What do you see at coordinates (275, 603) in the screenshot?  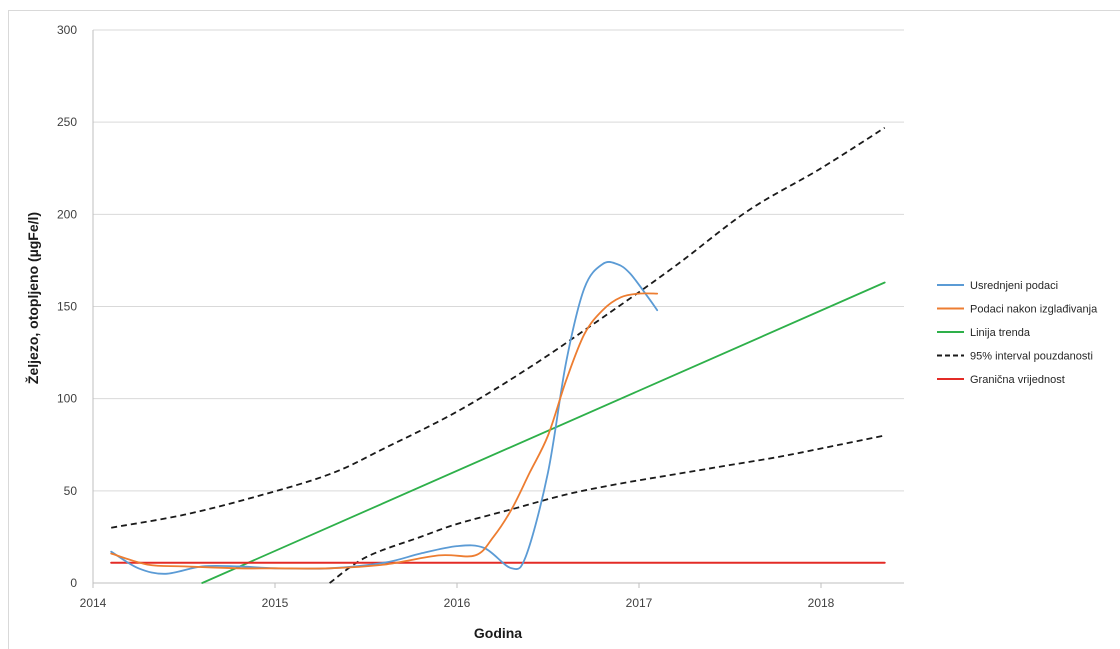 I see `x-tick-label: 2015` at bounding box center [275, 603].